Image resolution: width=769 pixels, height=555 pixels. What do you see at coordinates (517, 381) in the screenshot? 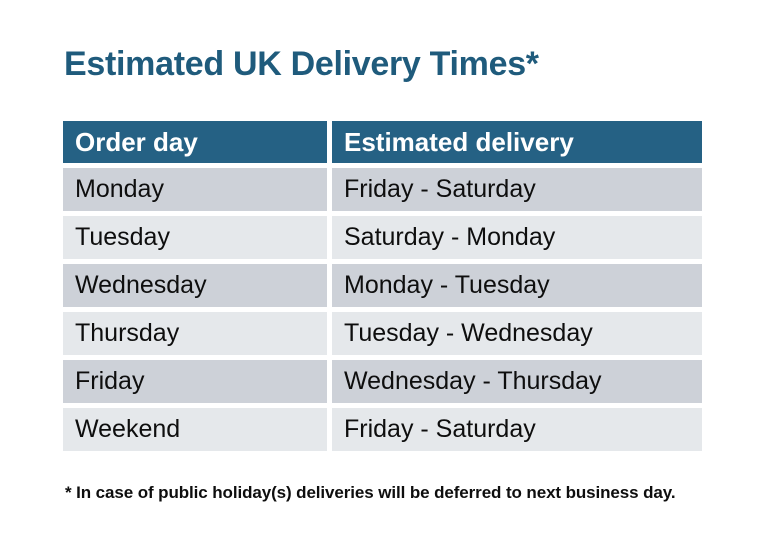
I see `estimated-delivery-cell: Wednesday - Thursday` at bounding box center [517, 381].